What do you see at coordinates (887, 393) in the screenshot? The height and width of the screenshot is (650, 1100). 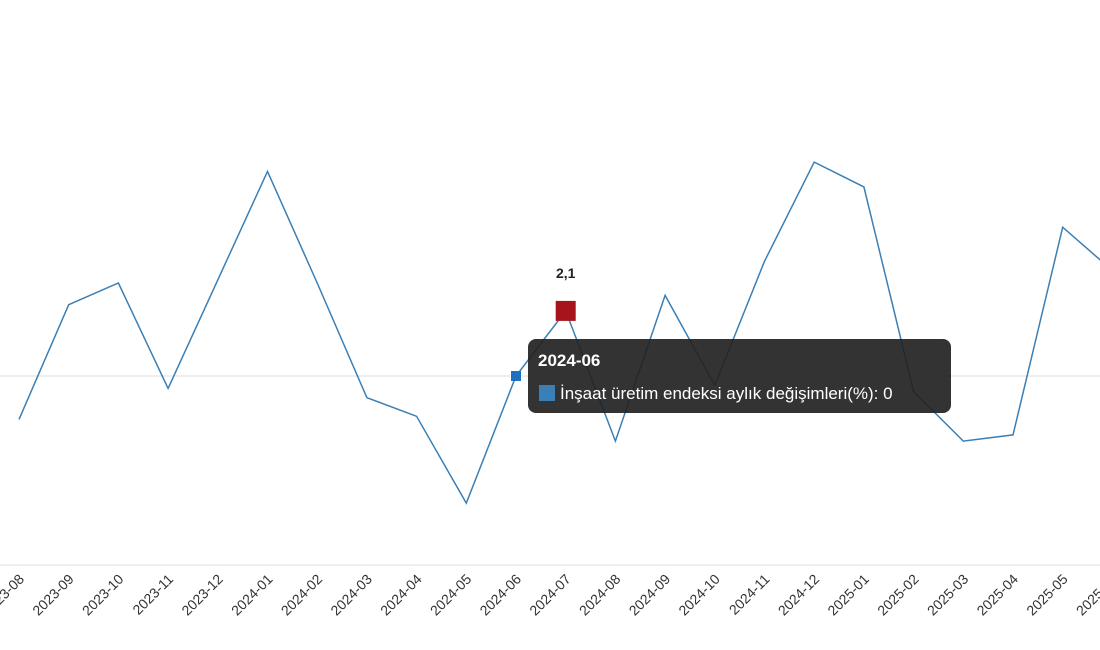 I see `tooltip-value: 0` at bounding box center [887, 393].